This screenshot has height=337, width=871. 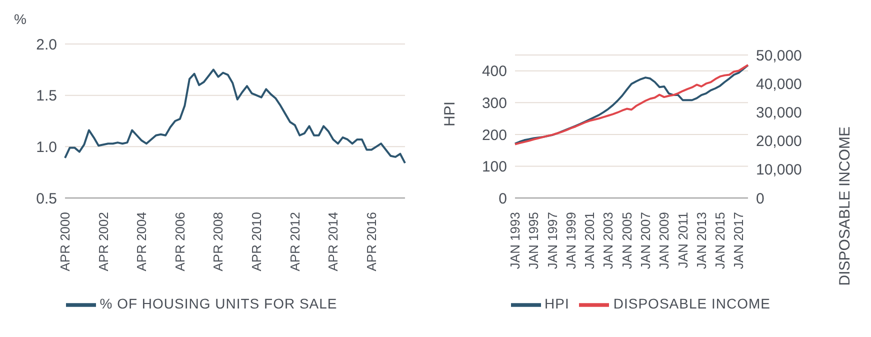 I want to click on x-tick-label: APR 2008, so click(x=218, y=242).